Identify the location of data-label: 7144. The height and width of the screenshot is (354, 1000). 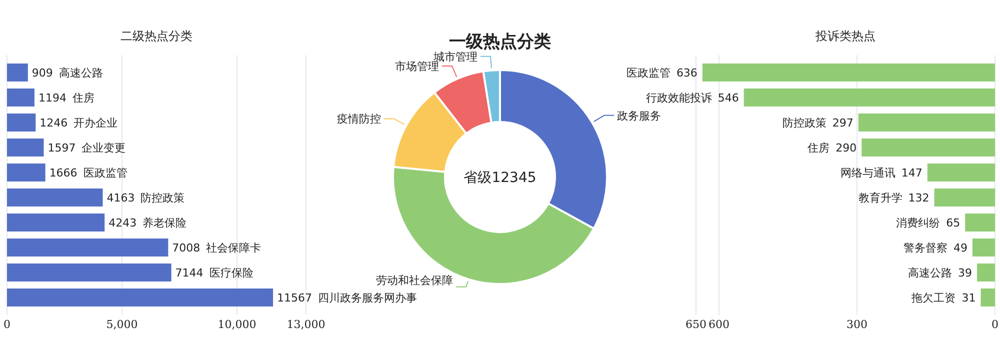
(189, 273).